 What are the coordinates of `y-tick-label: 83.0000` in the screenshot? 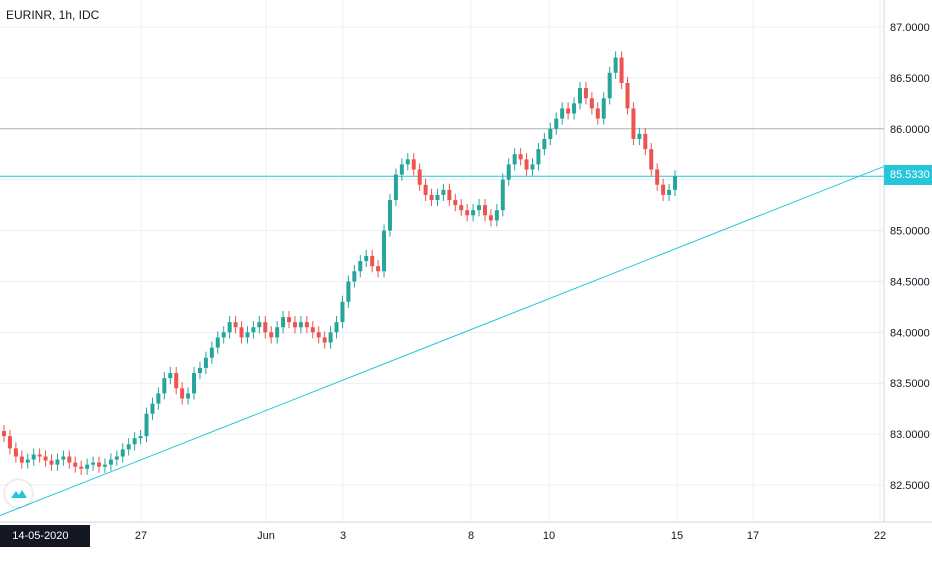 It's located at (910, 435).